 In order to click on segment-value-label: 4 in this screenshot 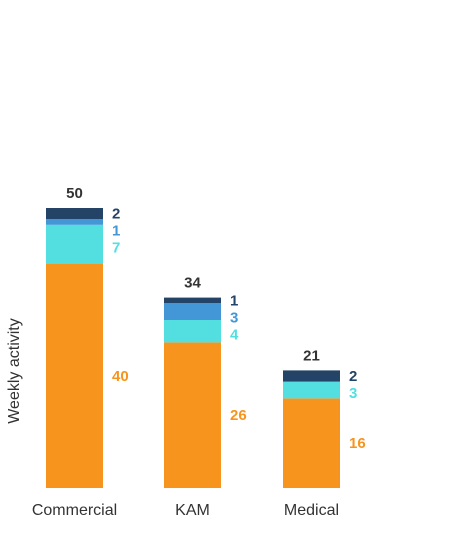, I will do `click(234, 334)`.